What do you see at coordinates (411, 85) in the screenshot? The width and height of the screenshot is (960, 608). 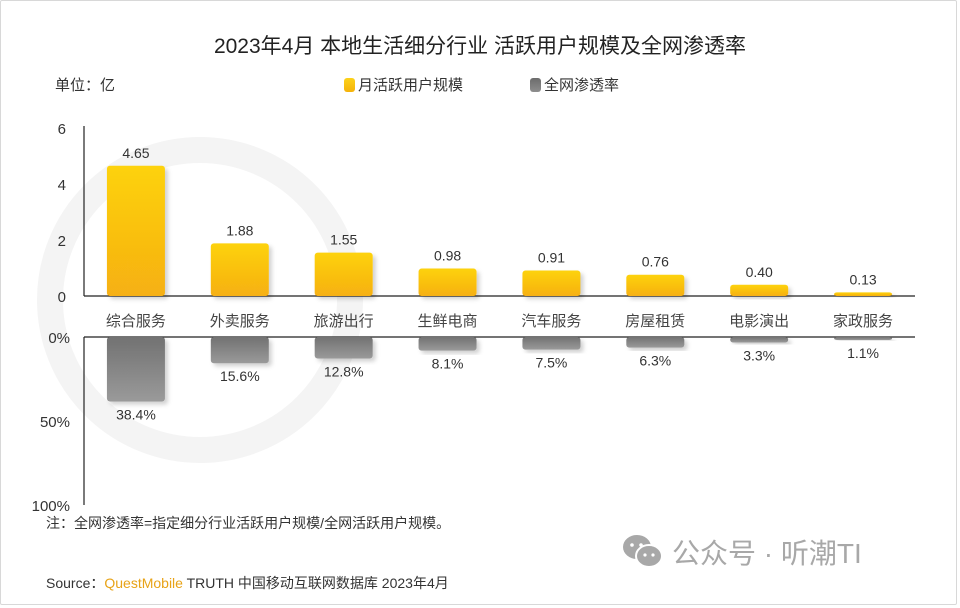 I see `legend-label: 月活跃用户规模` at bounding box center [411, 85].